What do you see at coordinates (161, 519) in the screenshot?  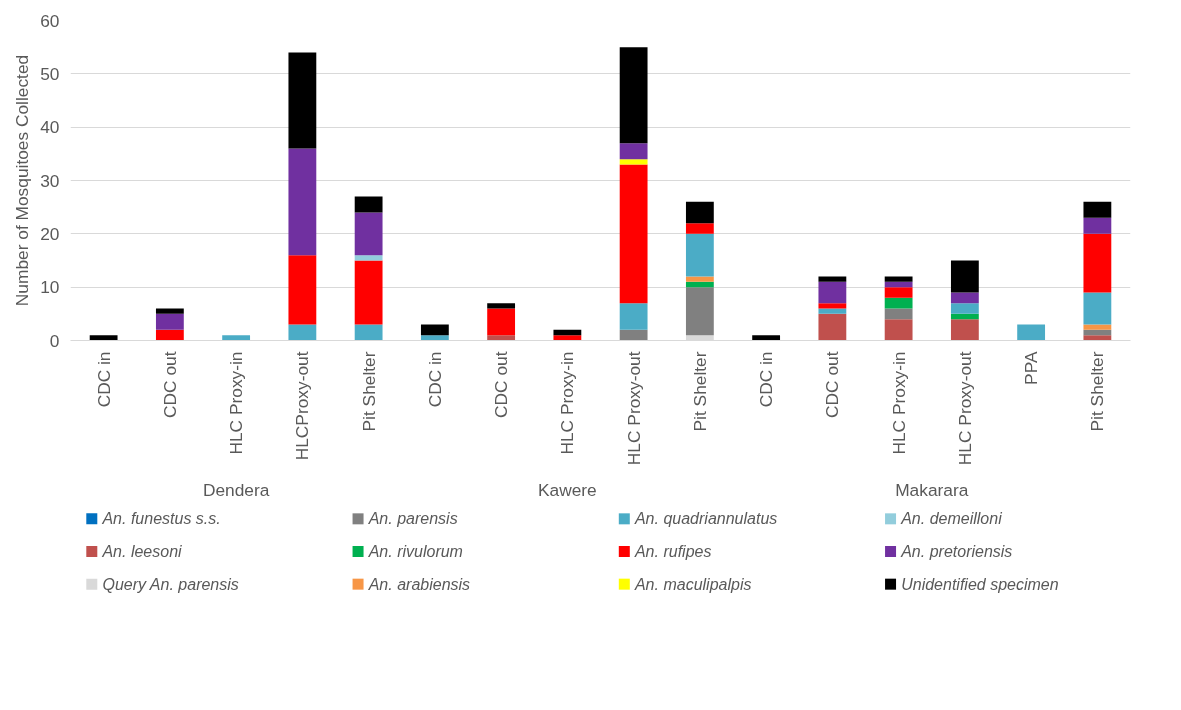 I see `legend-label: An. funestus s.s.` at bounding box center [161, 519].